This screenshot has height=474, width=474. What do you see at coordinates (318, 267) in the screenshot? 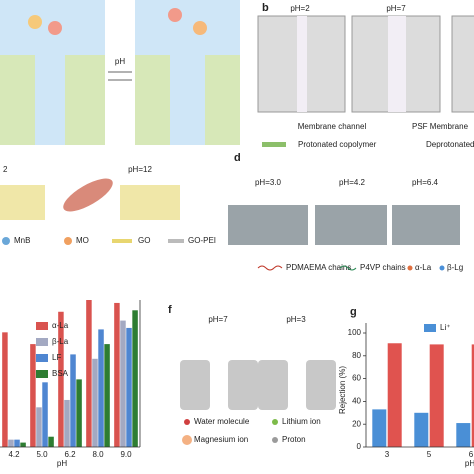
I see `legend-text: PDMAEMA chains` at bounding box center [318, 267].